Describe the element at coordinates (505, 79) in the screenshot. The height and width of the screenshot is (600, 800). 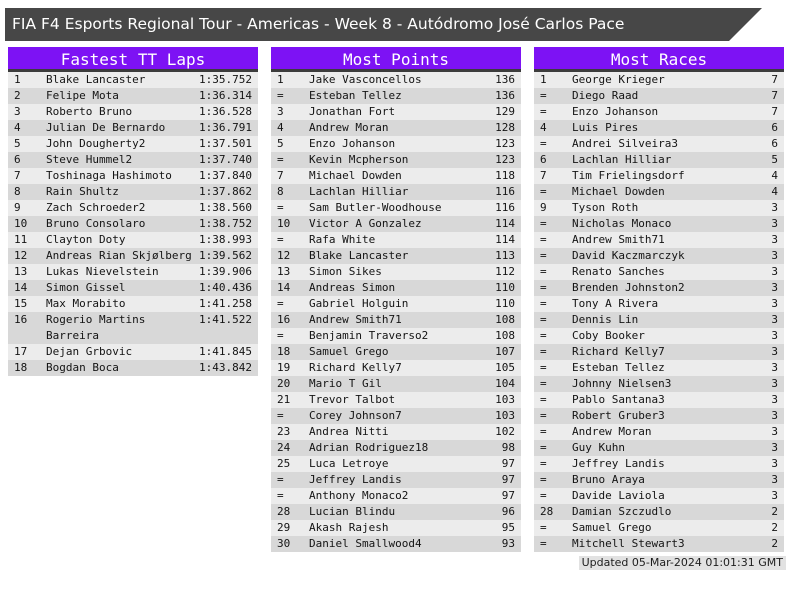
I see `value-cell: 136` at that location.